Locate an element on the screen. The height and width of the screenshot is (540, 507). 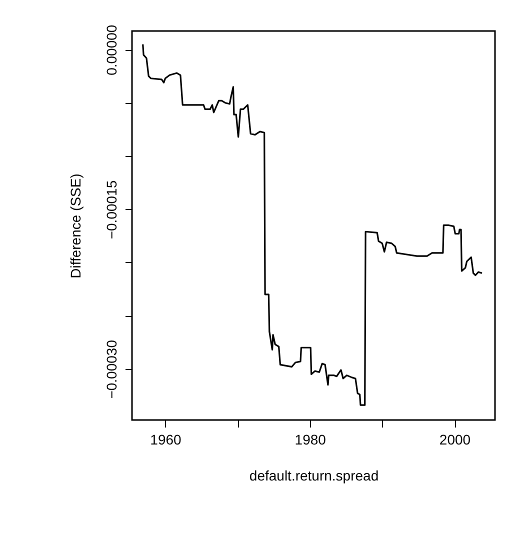
x-axis-title: default.return.spread is located at coordinates (314, 476).